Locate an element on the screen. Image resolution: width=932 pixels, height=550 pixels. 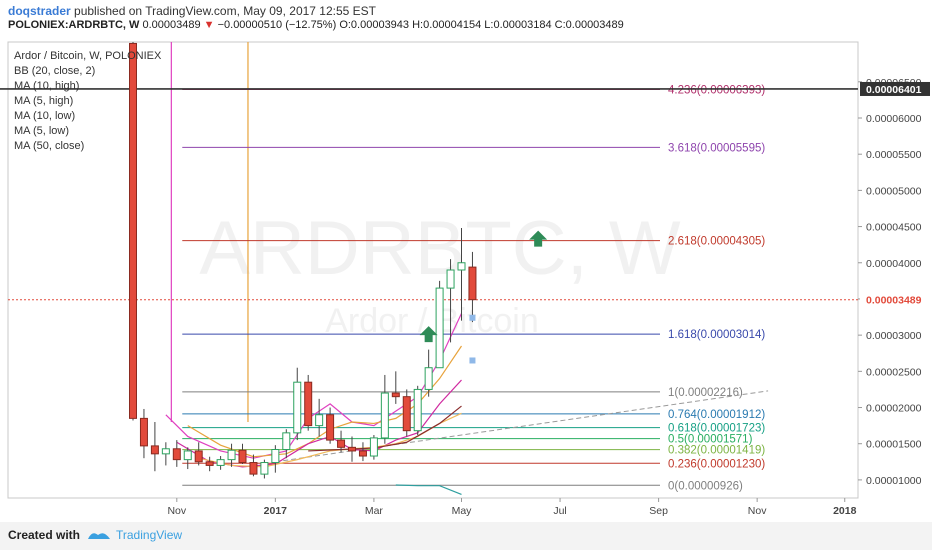
legend-item-ma10-high: MA (10, high) is located at coordinates (47, 86).